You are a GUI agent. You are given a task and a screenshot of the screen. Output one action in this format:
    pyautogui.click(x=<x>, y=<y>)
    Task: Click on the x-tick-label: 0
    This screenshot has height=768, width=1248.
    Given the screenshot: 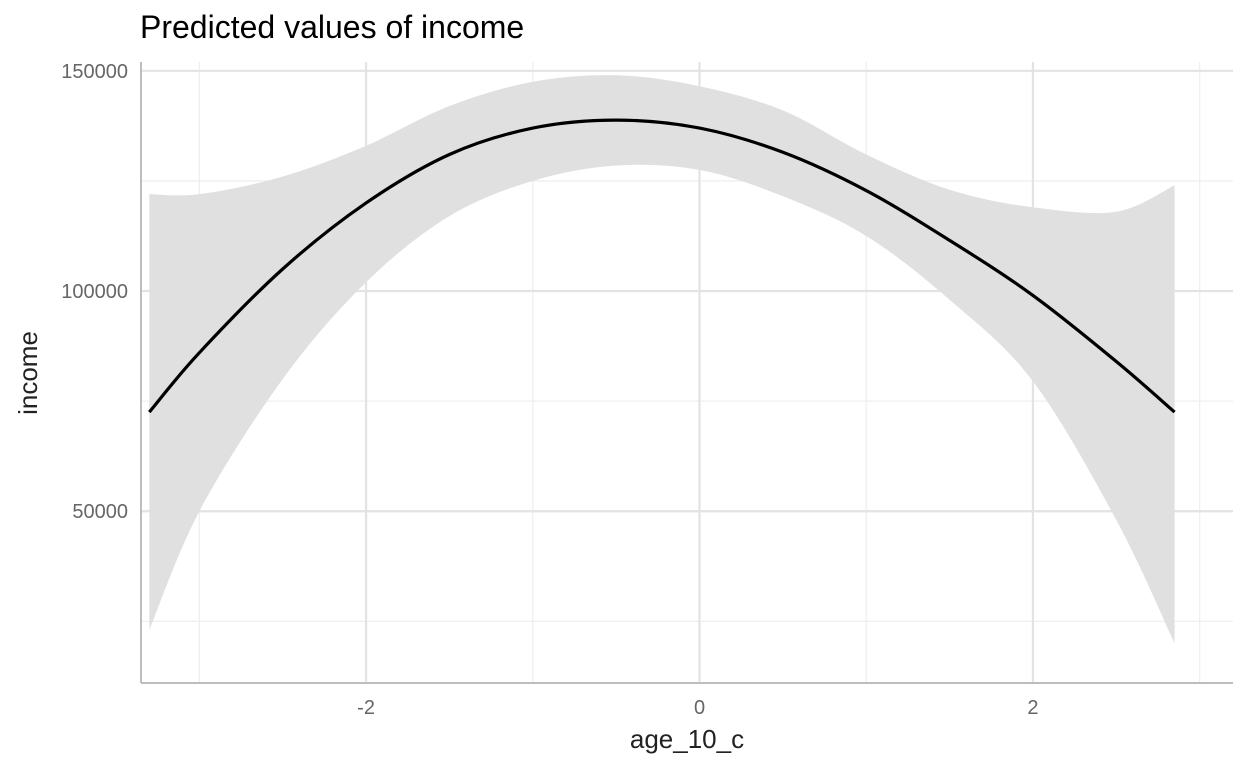 What is the action you would take?
    pyautogui.click(x=699, y=708)
    